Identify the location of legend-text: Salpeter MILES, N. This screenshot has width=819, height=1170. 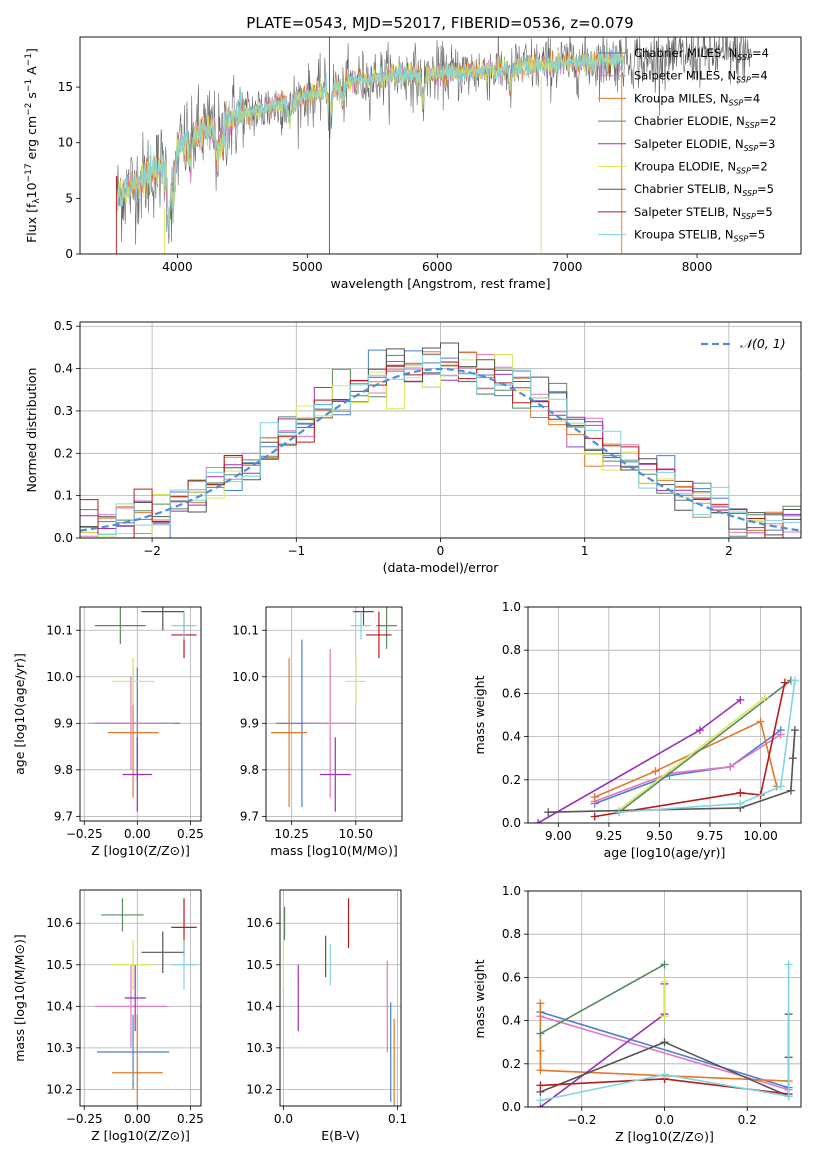
(685, 76).